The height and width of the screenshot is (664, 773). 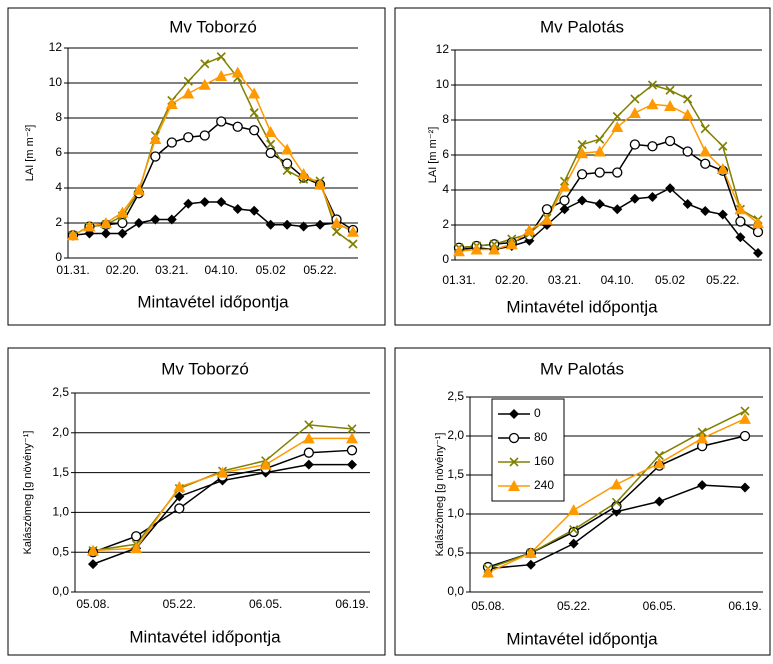 What do you see at coordinates (30, 153) in the screenshot?
I see `y-axis-label: LAI [m m⁻²]` at bounding box center [30, 153].